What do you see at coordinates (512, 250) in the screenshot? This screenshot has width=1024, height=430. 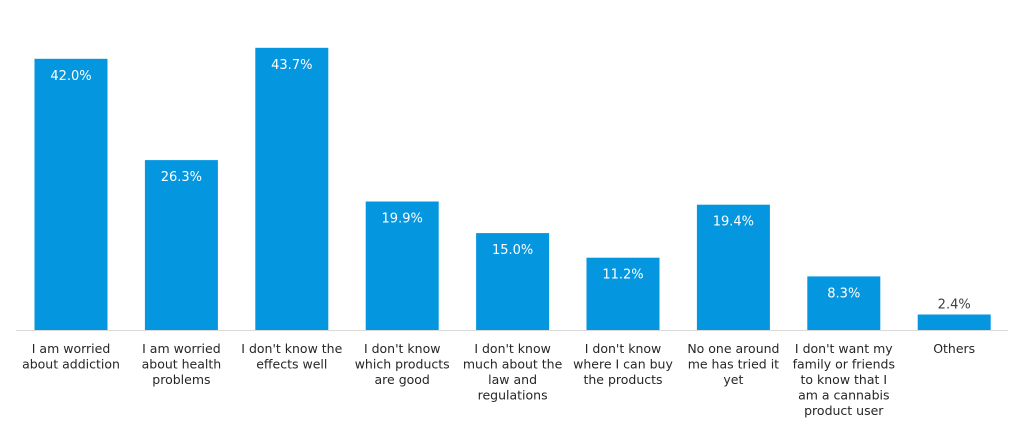 I see `value-label-5: 15.0%` at bounding box center [512, 250].